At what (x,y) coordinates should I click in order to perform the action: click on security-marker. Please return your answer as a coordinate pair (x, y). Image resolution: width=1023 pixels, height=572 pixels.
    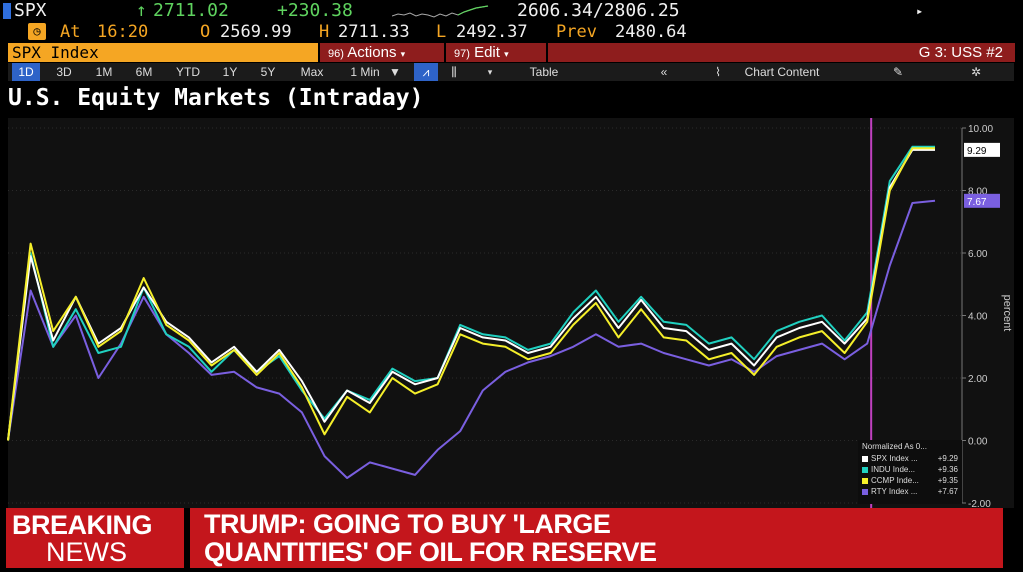
    Looking at the image, I should click on (7, 11).